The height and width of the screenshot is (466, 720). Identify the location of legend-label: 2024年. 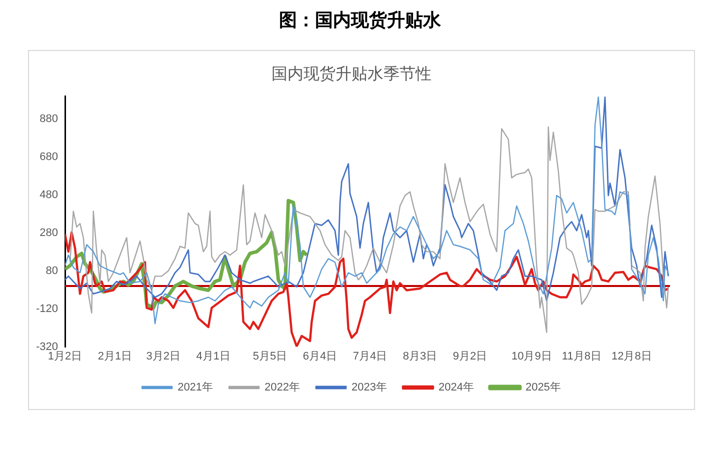
(456, 388).